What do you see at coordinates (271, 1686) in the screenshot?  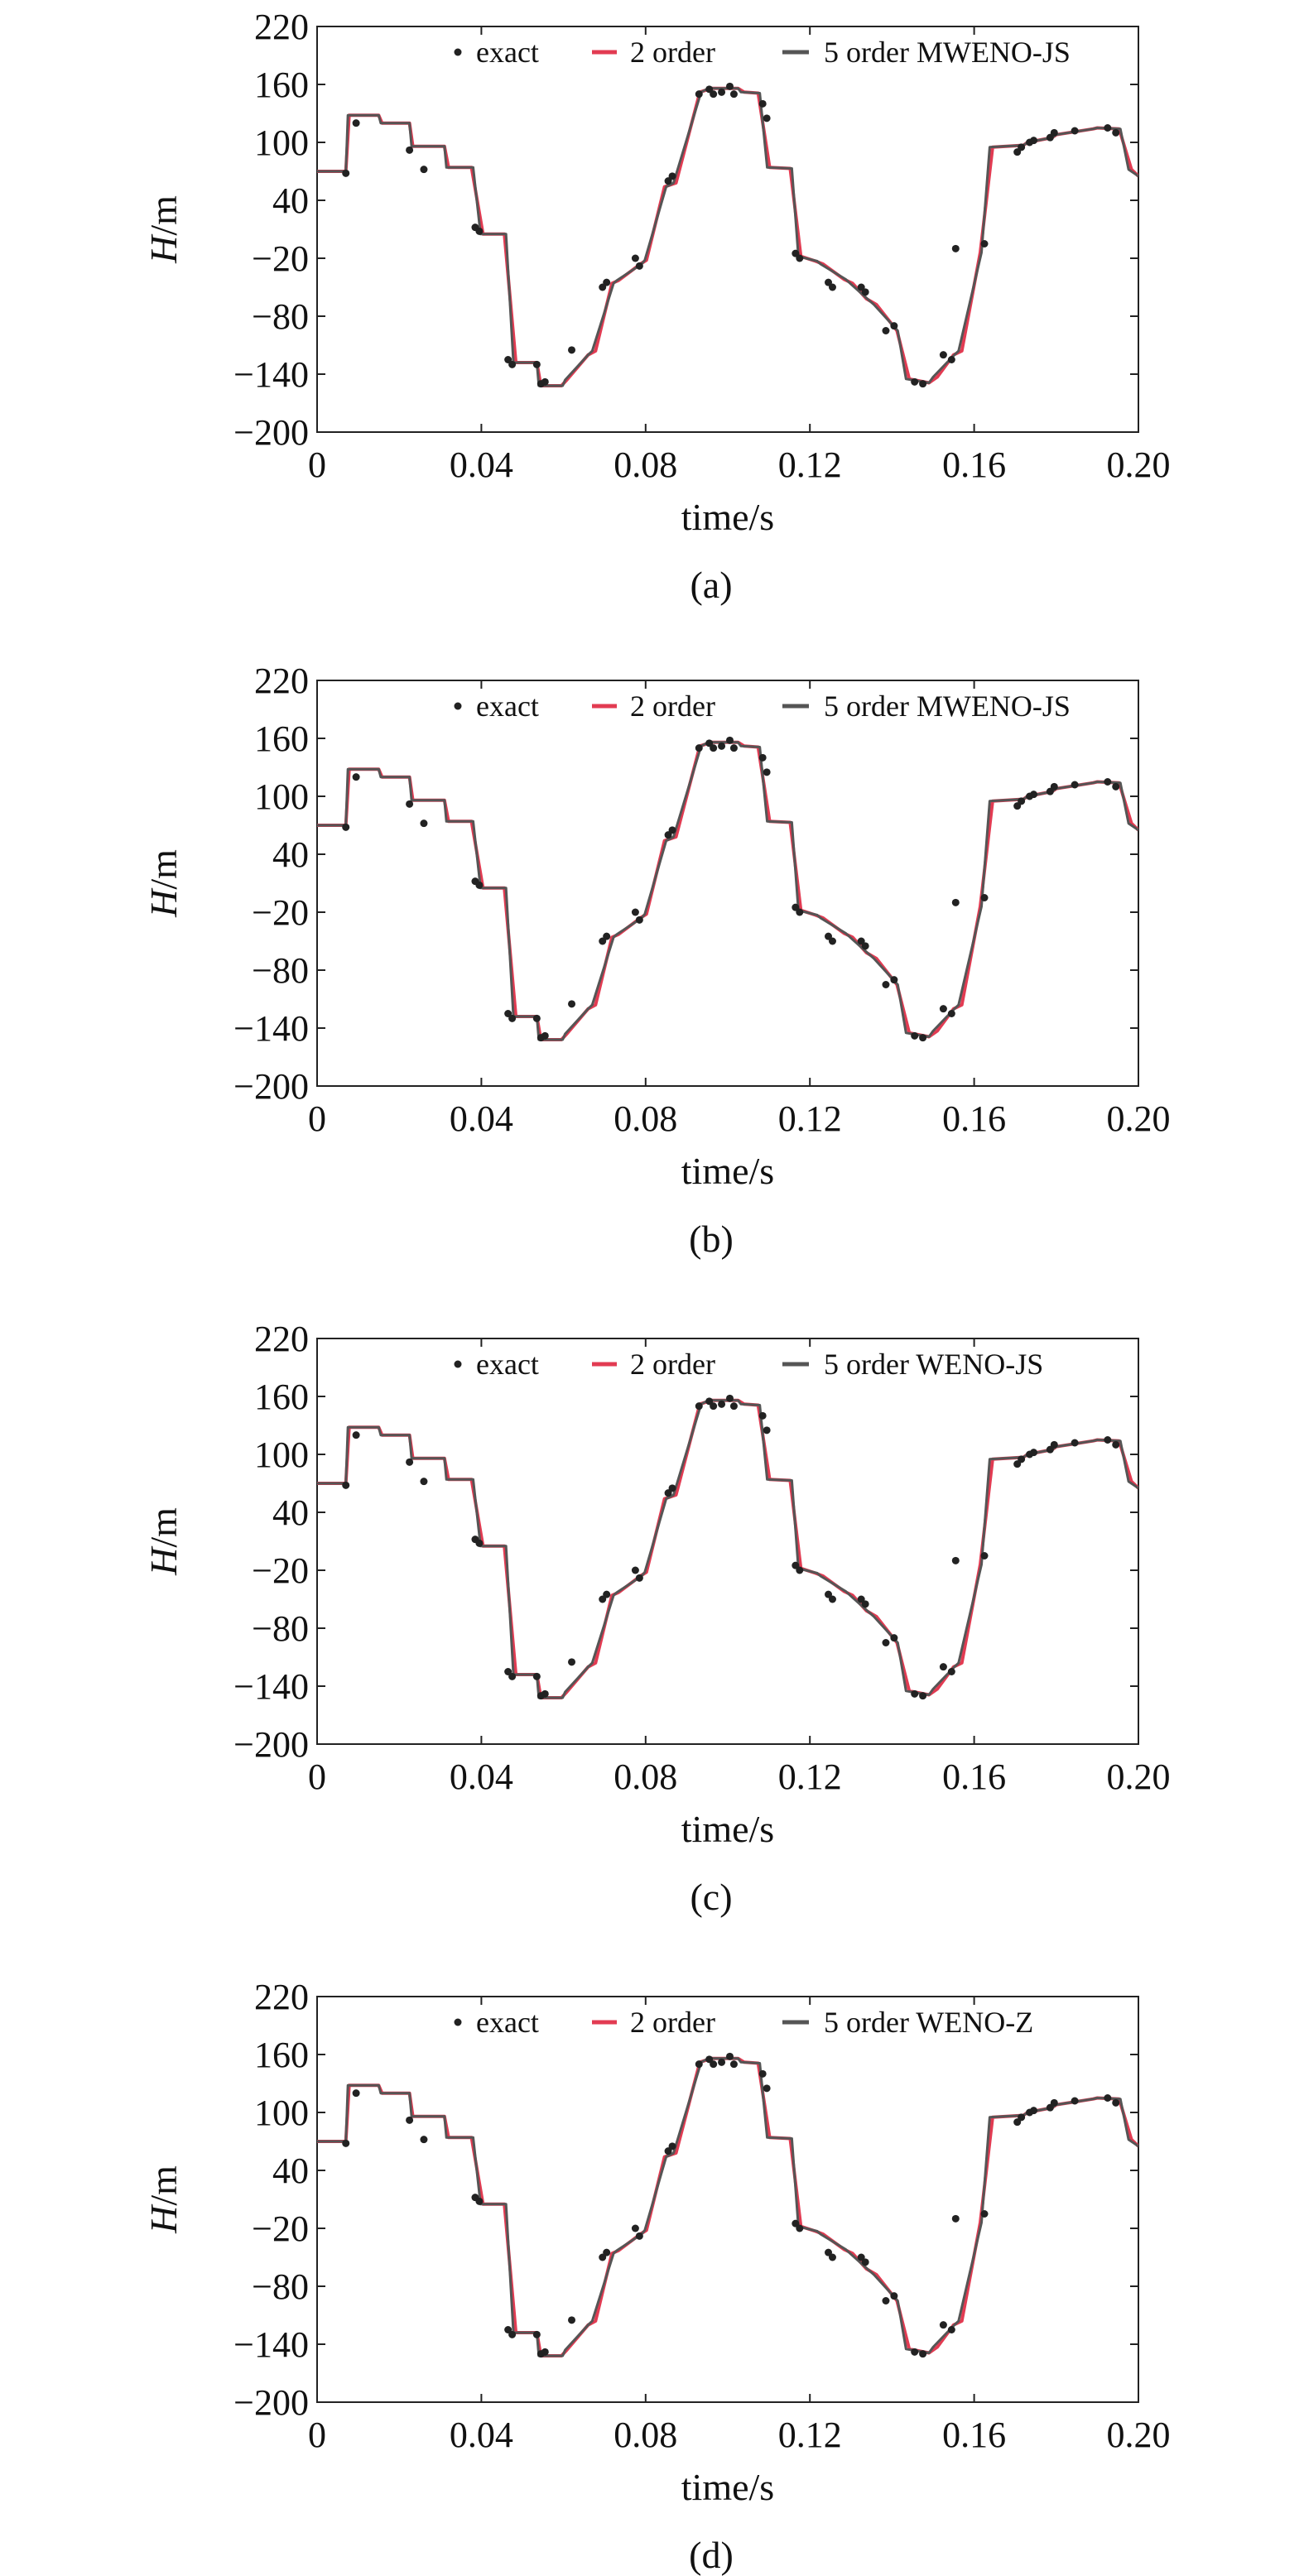 I see `y-tick-label: −140` at bounding box center [271, 1686].